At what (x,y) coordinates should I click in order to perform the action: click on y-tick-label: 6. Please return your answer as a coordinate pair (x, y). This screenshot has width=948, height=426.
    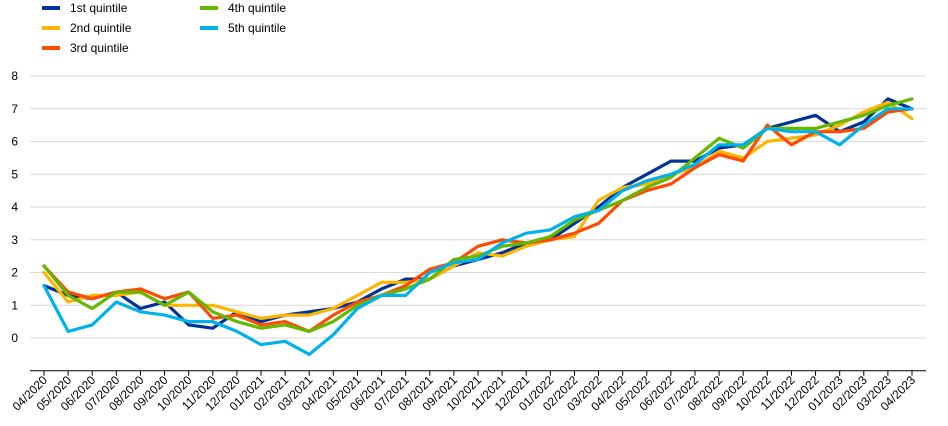
    Looking at the image, I should click on (14, 142).